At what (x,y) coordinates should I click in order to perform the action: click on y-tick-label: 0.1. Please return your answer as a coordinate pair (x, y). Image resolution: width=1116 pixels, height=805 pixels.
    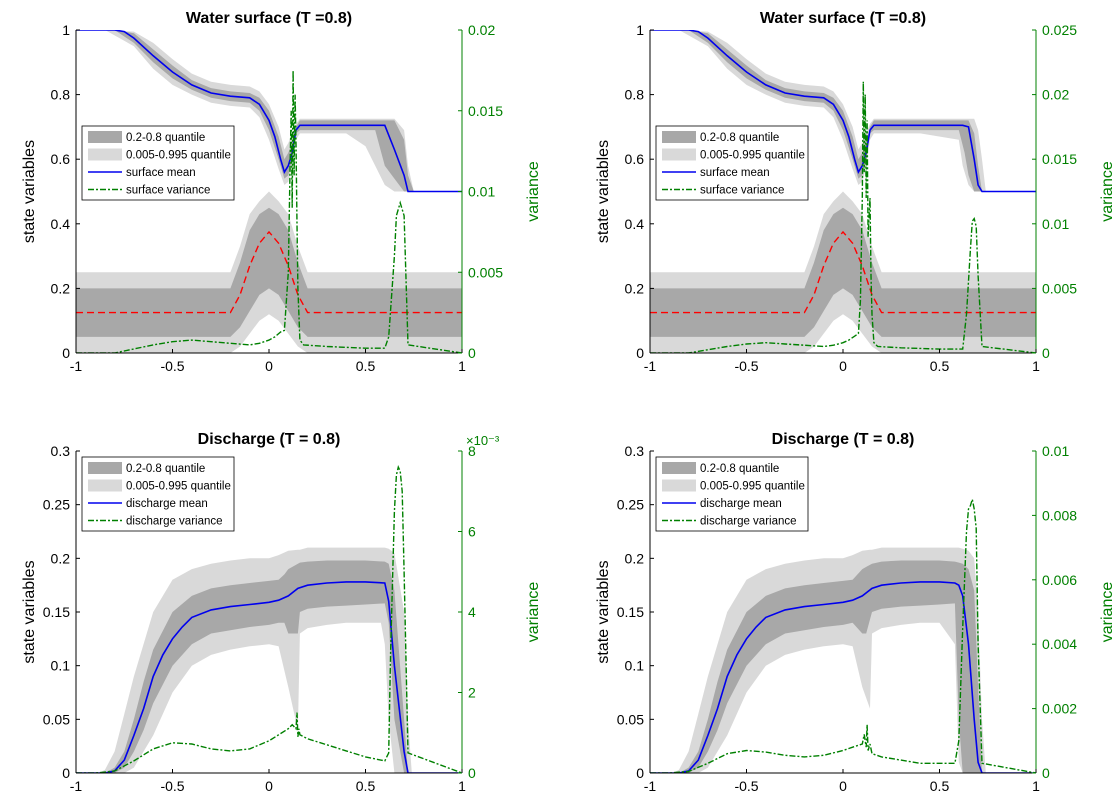
    Looking at the image, I should click on (635, 666).